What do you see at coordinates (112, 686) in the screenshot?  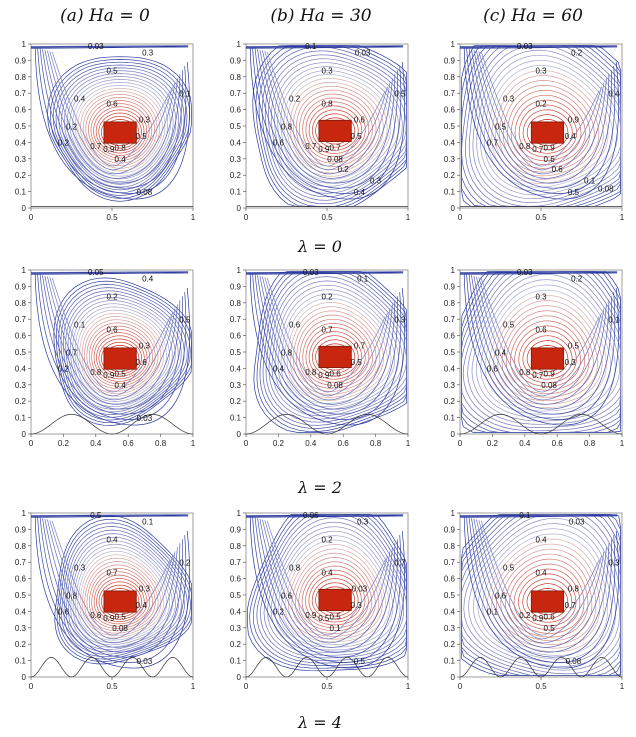 I see `x-tick-label: 0.5` at bounding box center [112, 686].